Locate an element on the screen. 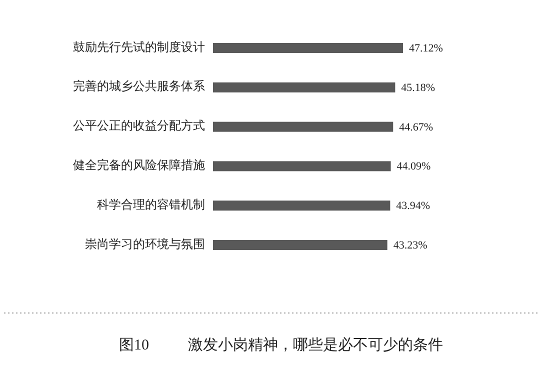  y-tick-label: 完善的城乡公共服务体系 is located at coordinates (139, 86).